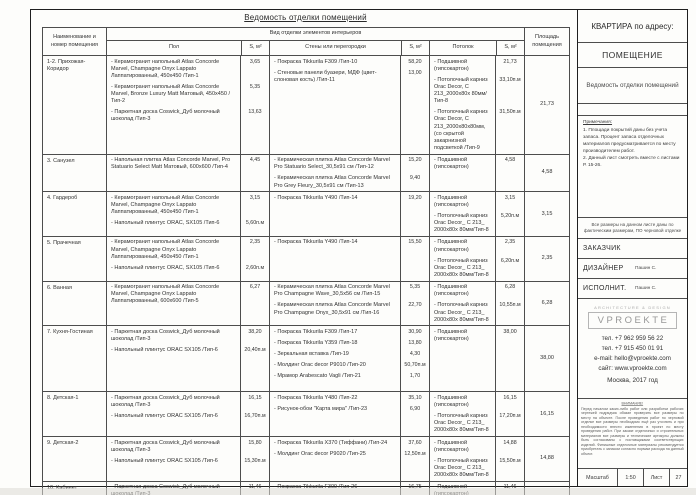  What do you see at coordinates (335, 48) in the screenshot?
I see `header-walls: Стены или перегородки` at bounding box center [335, 48].